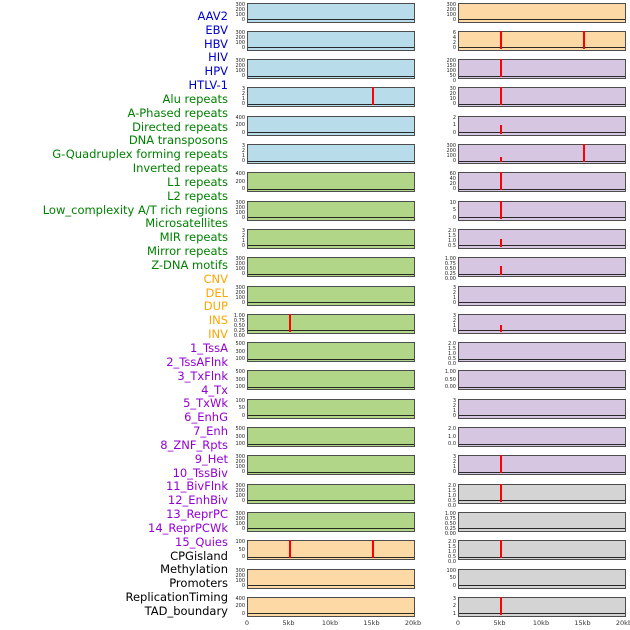  I want to click on y-tick-label: 100, so click(240, 269).